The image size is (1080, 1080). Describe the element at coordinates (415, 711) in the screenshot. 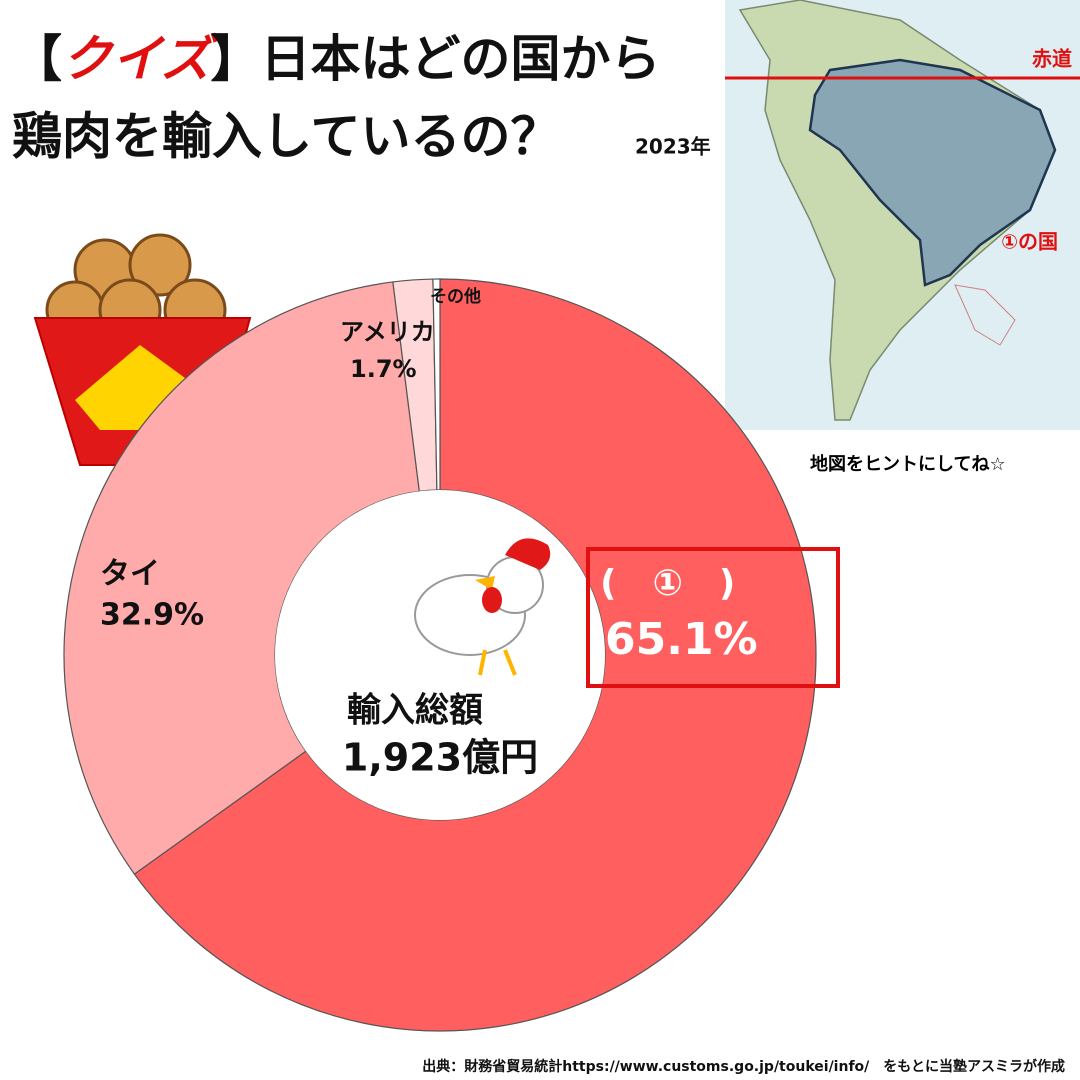

I see `center-label: 輸入総額` at that location.